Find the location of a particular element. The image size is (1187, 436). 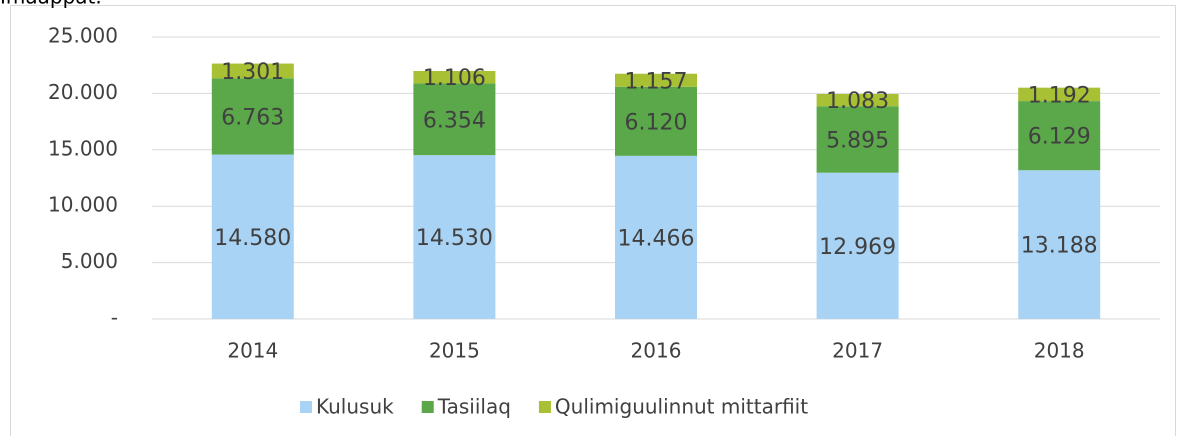

data-label: 14.580 is located at coordinates (252, 238).